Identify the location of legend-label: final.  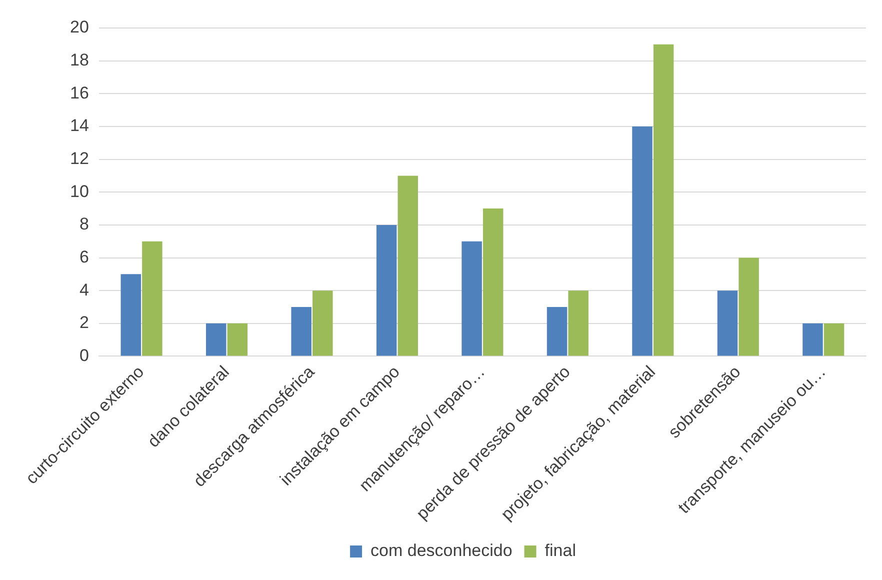
(560, 550).